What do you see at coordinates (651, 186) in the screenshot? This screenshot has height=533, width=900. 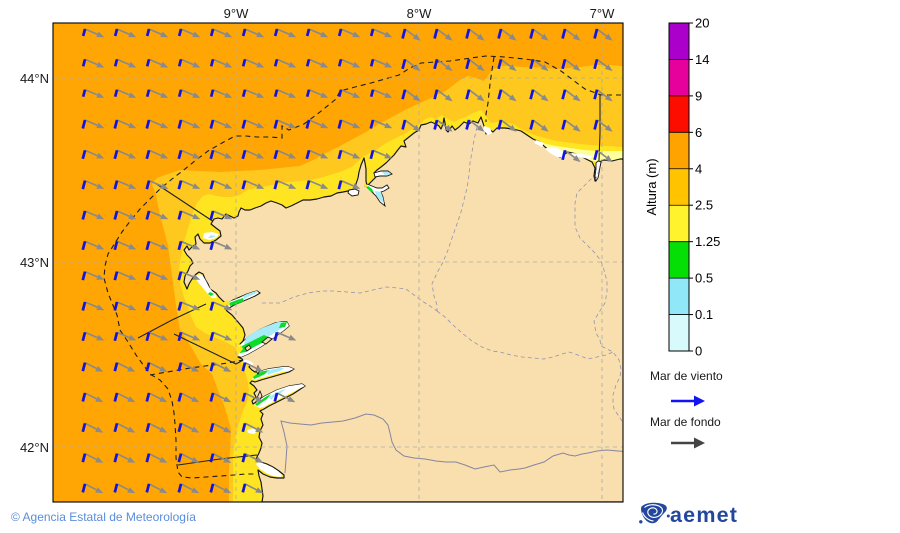 I see `svg-text: Altura (m)` at bounding box center [651, 186].